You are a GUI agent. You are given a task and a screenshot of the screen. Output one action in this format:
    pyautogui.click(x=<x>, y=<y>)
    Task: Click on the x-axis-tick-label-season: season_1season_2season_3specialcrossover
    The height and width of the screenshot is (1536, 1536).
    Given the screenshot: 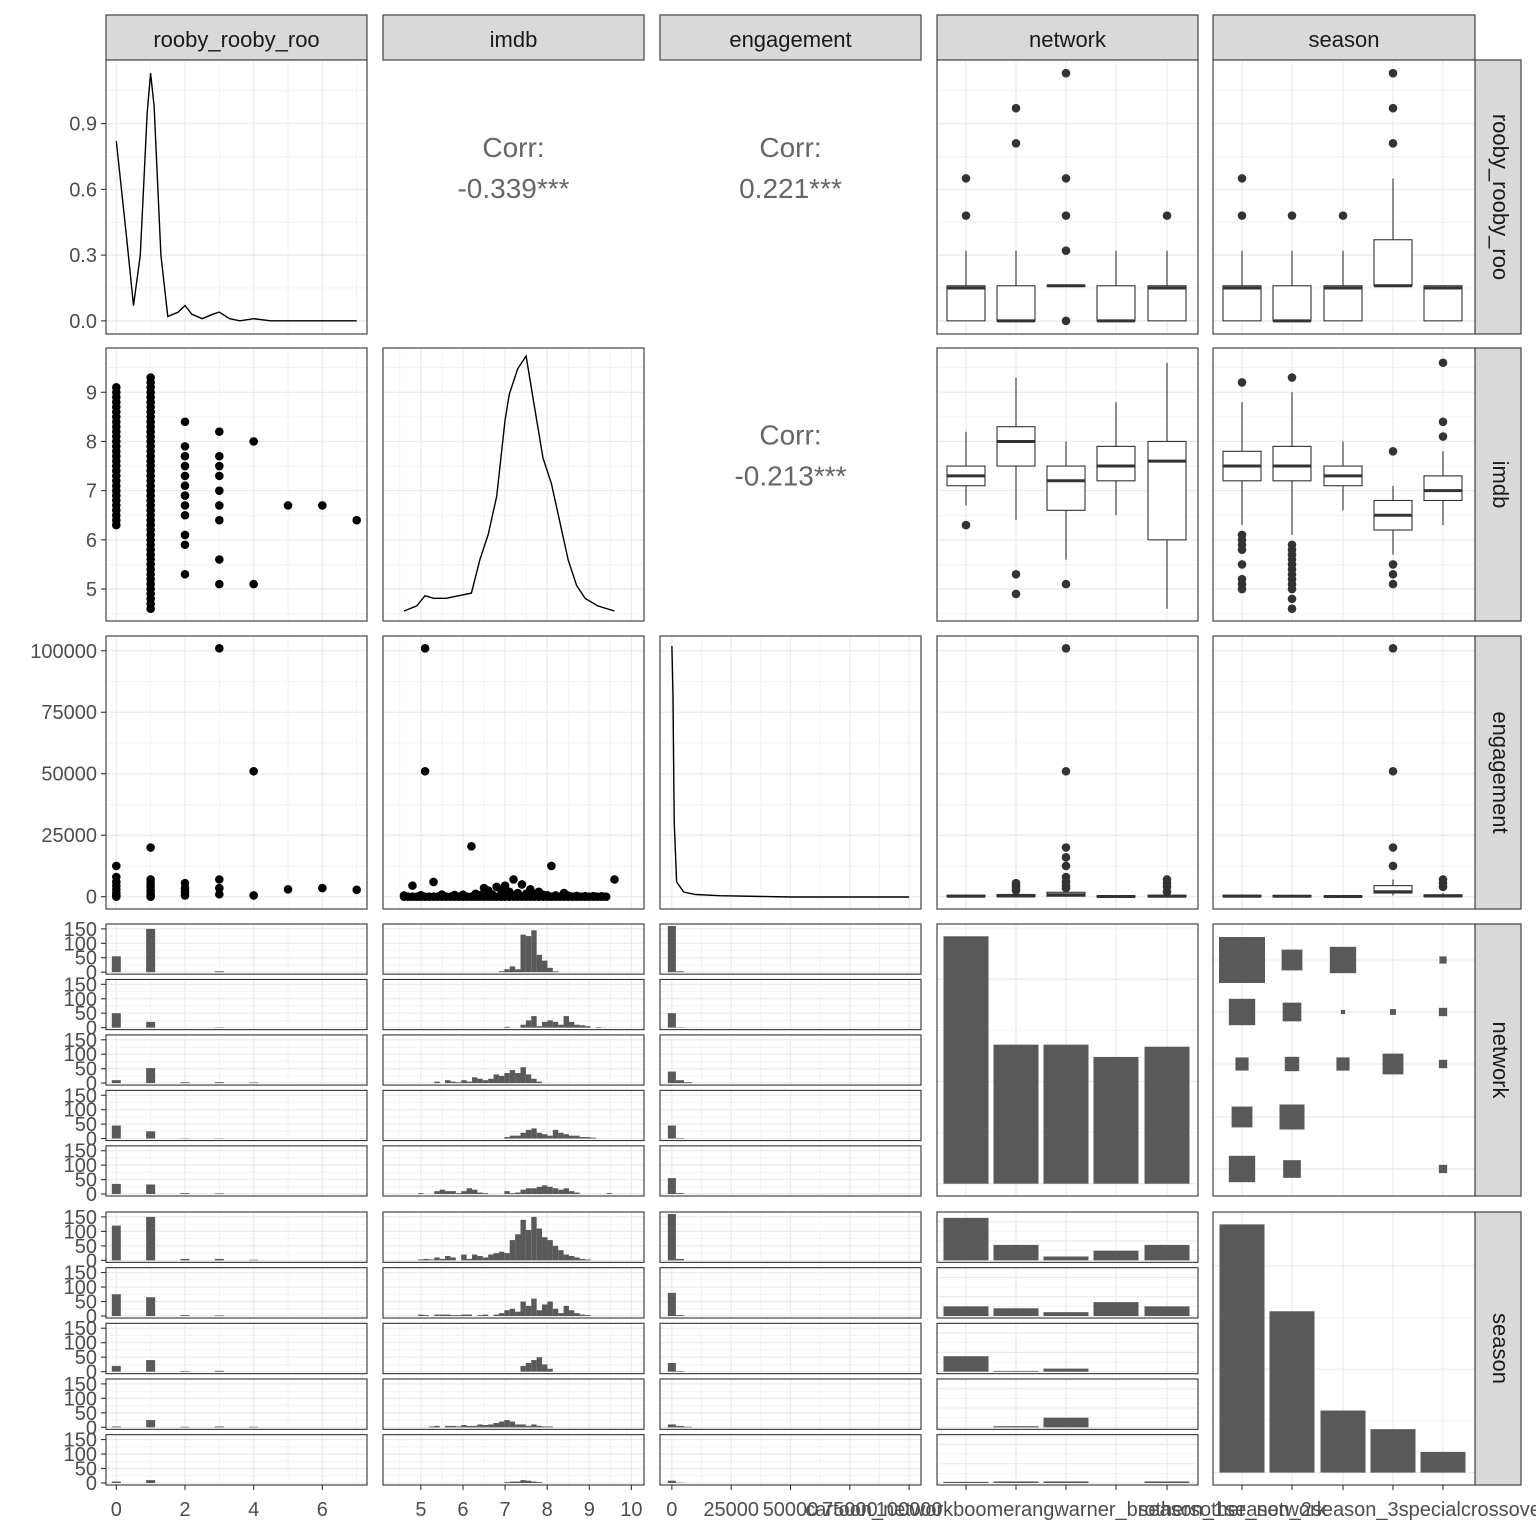 What is the action you would take?
    pyautogui.click(x=1337, y=1510)
    